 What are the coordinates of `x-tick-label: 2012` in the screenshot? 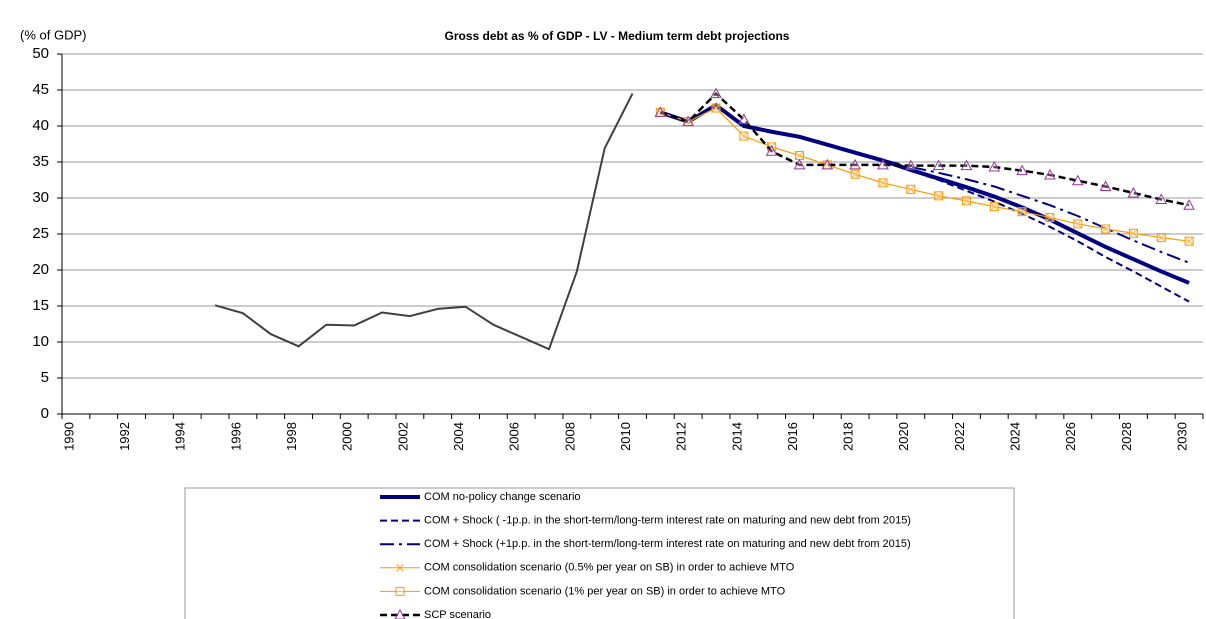 It's located at (681, 436).